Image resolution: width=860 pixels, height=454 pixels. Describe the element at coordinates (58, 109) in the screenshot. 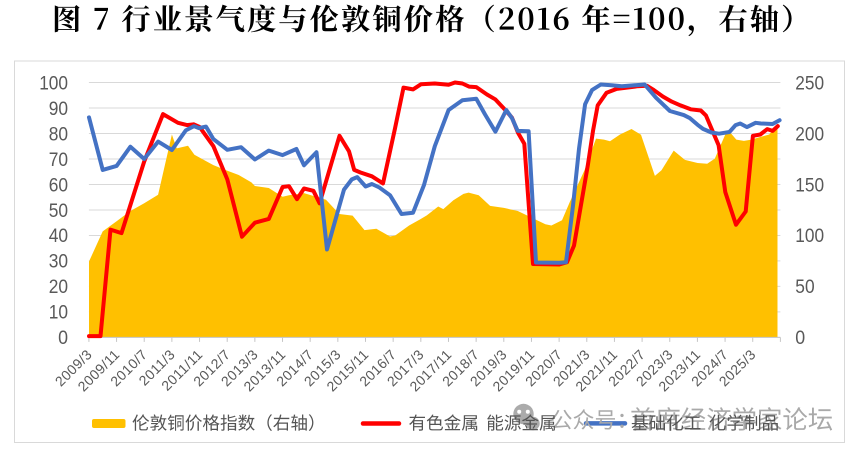

I see `svg-text: 90` at that location.